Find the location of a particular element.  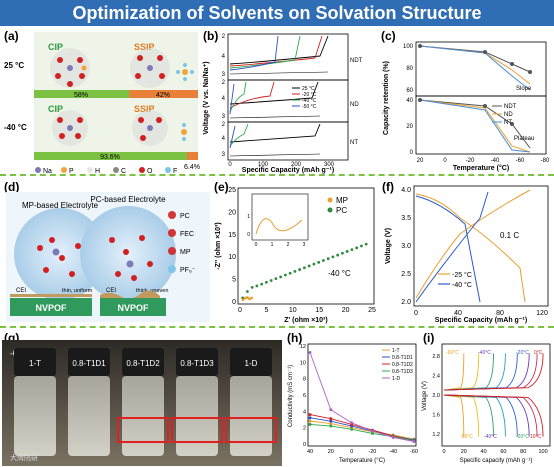

b-legend-temp: -20 °C is located at coordinates (309, 95).